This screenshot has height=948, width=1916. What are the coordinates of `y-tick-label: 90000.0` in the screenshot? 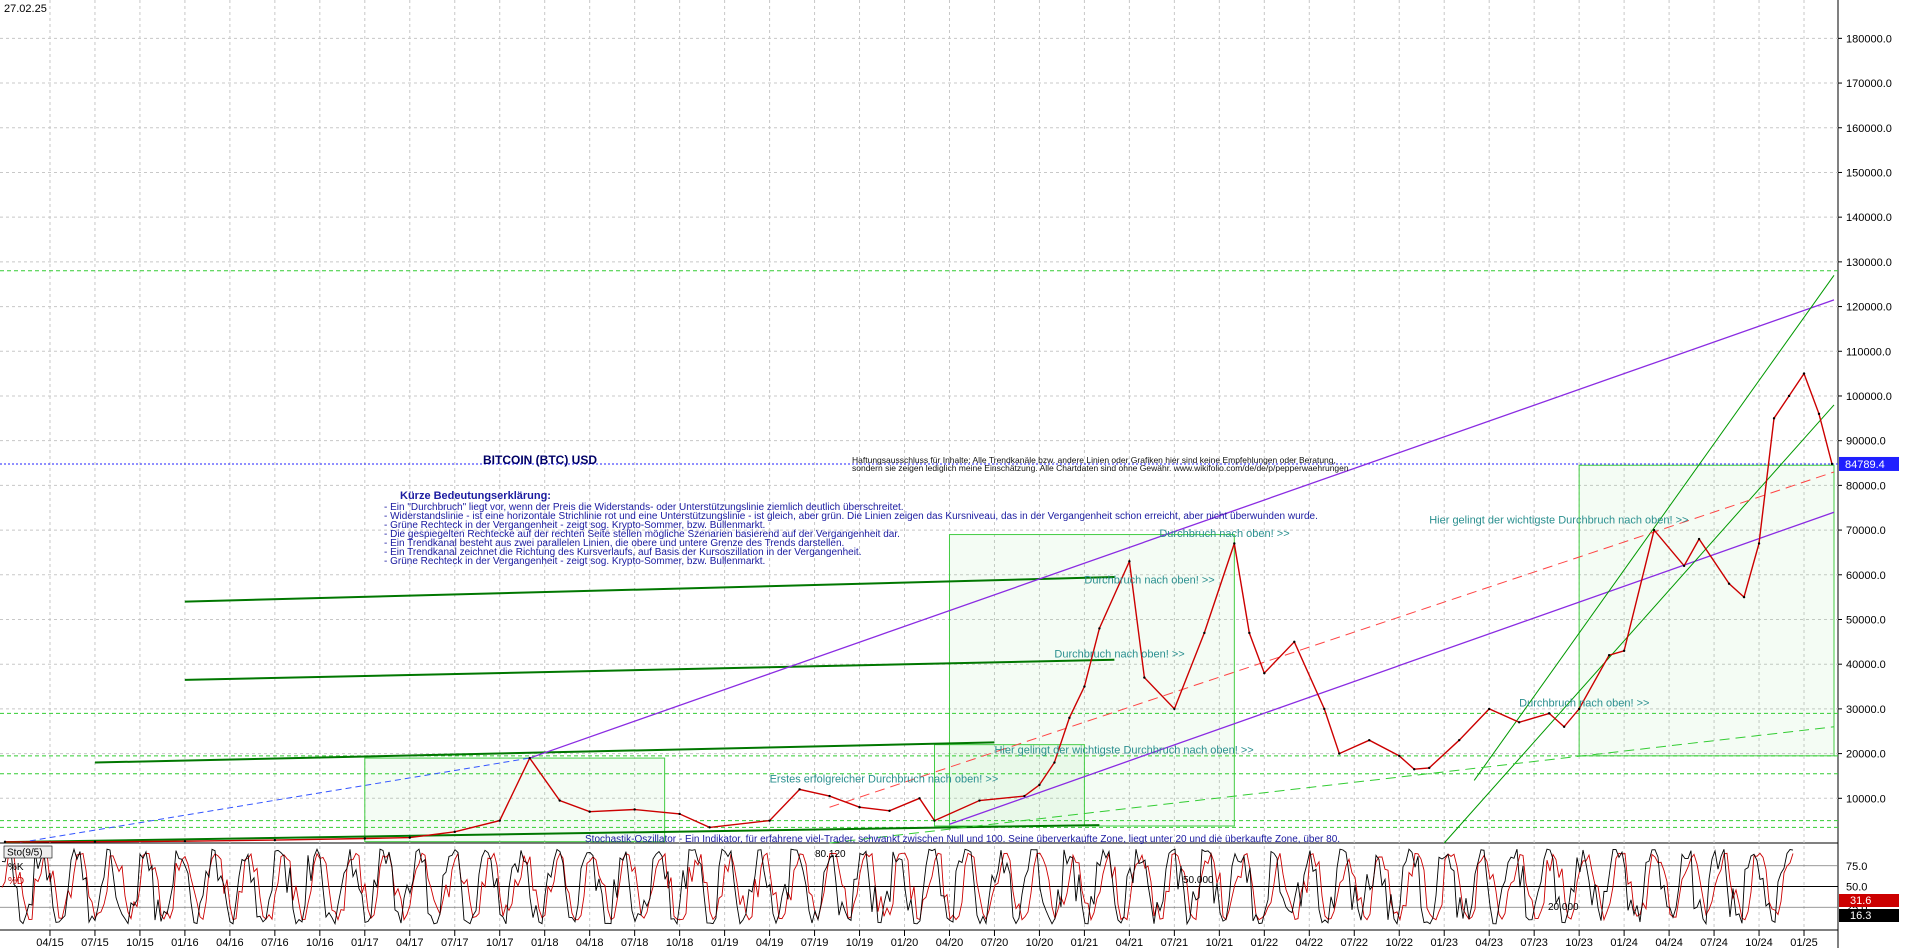 It's located at (1866, 442).